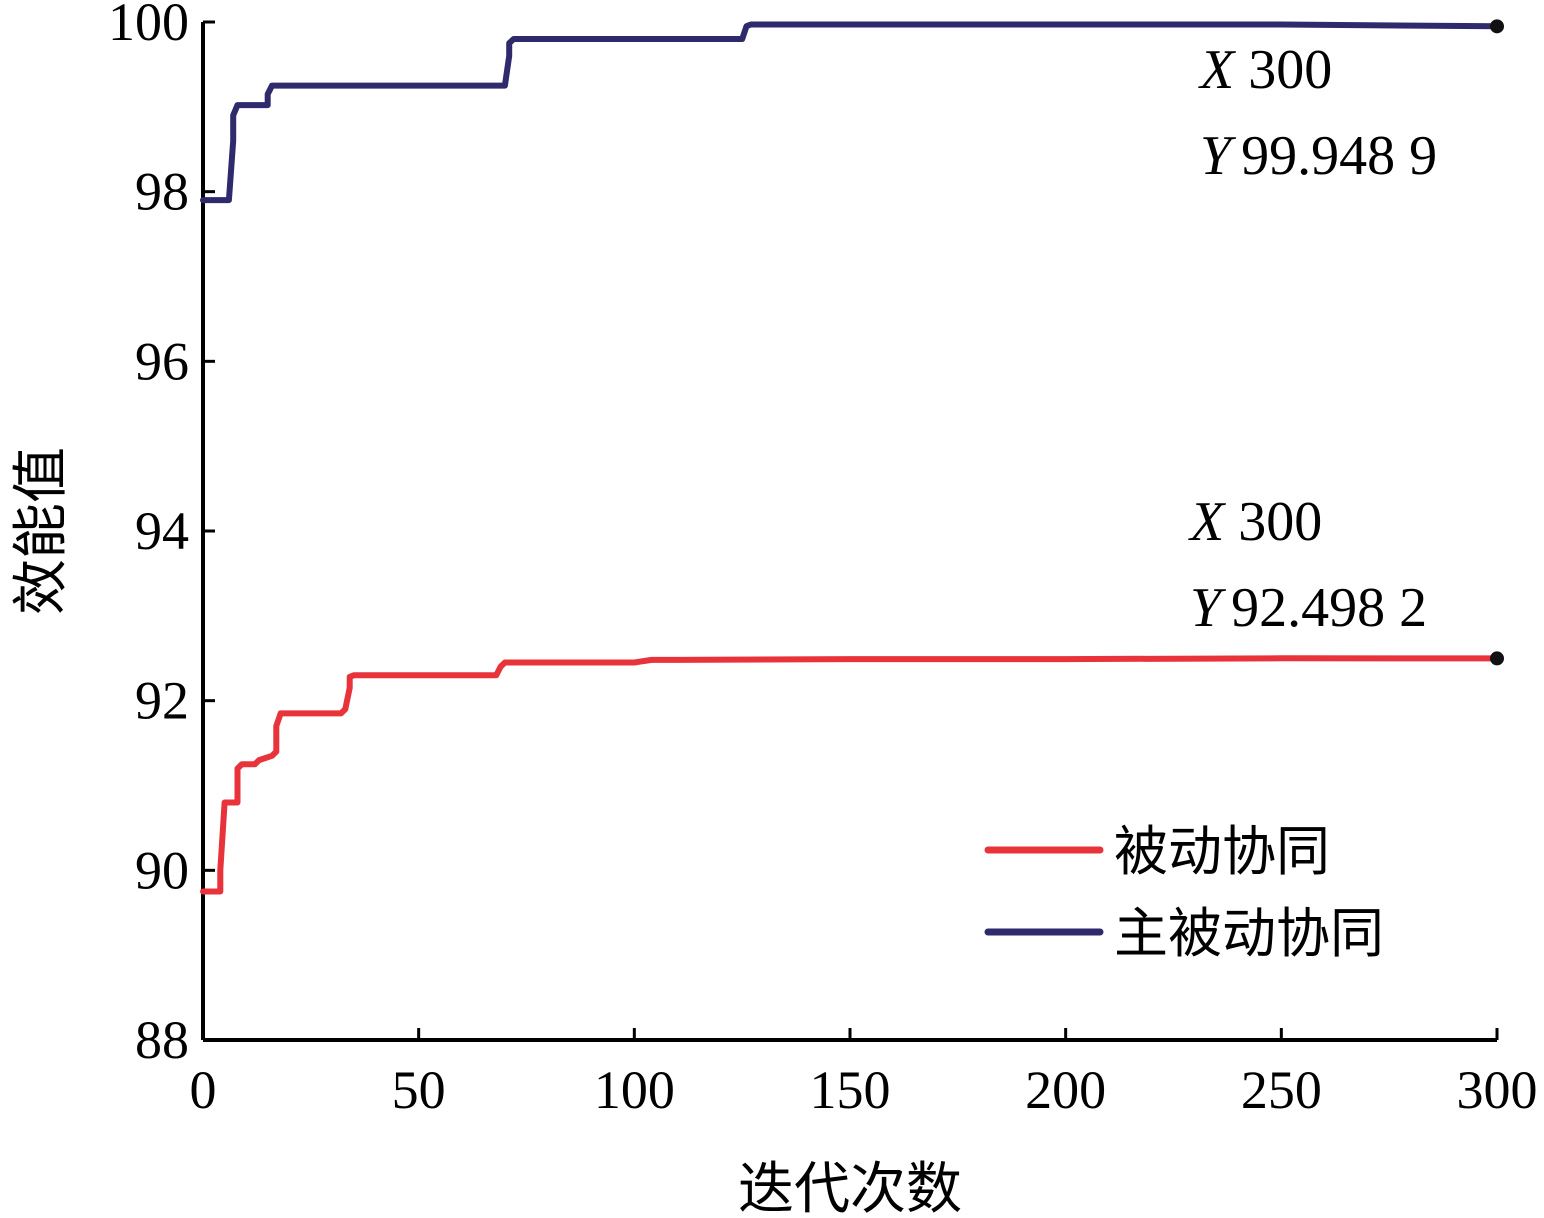 The height and width of the screenshot is (1218, 1544). What do you see at coordinates (162, 701) in the screenshot?
I see `y-tick-label: 92` at bounding box center [162, 701].